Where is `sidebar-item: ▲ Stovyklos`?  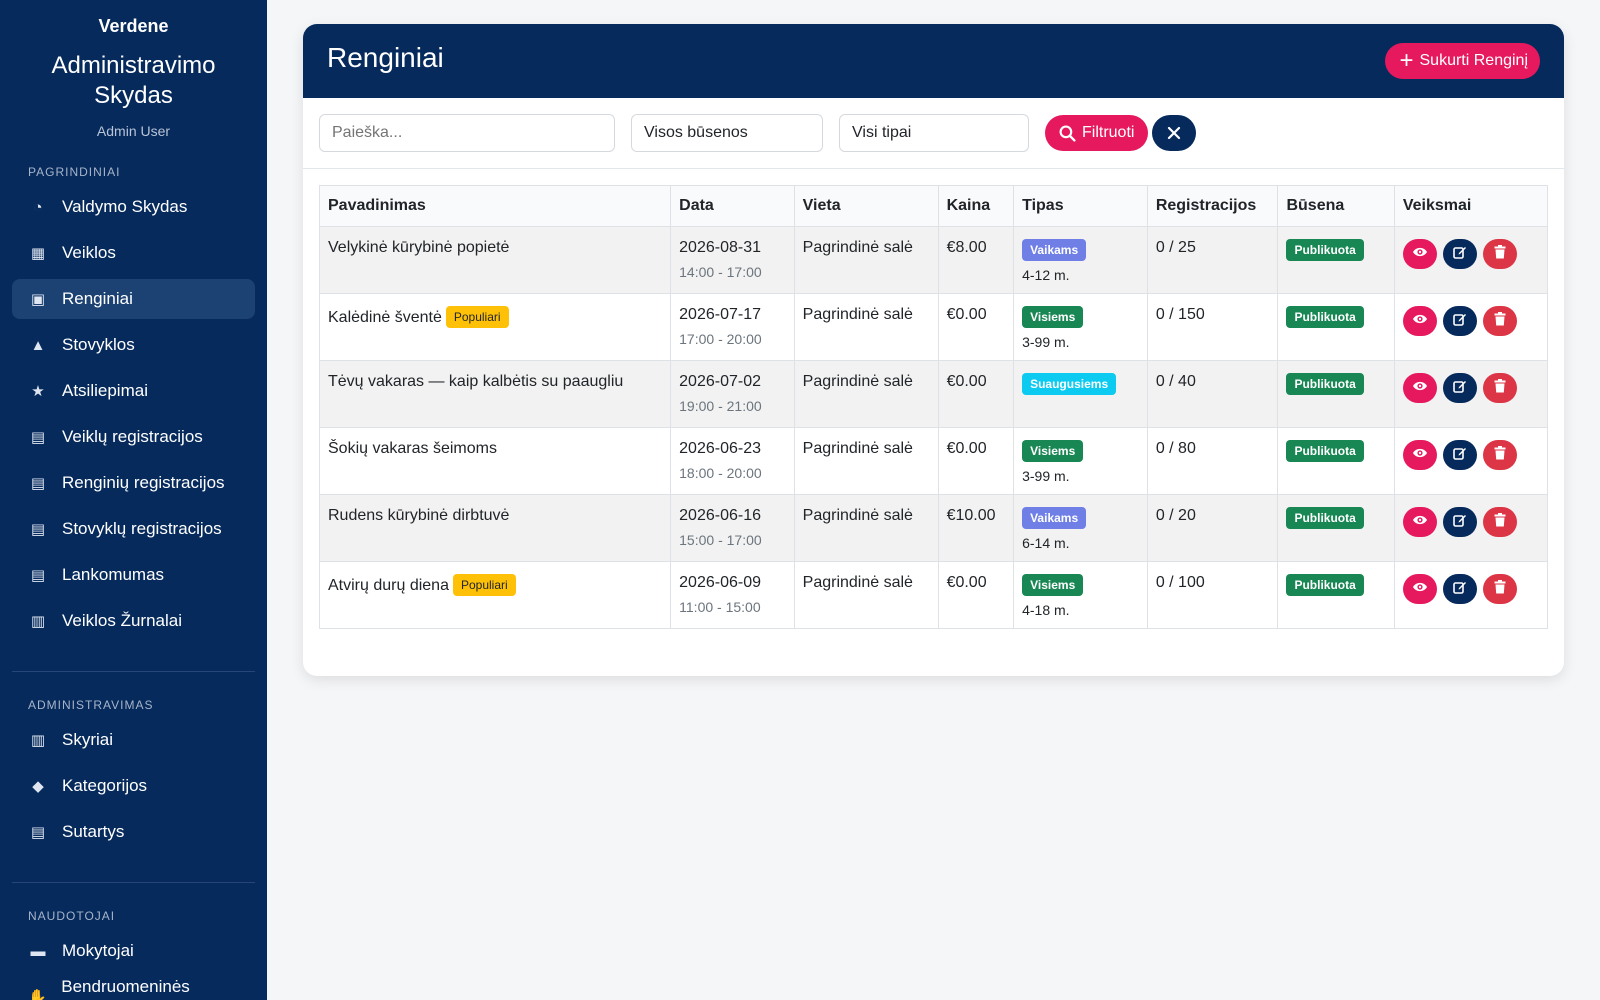
sidebar-item: ▲ Stovyklos is located at coordinates (133, 345).